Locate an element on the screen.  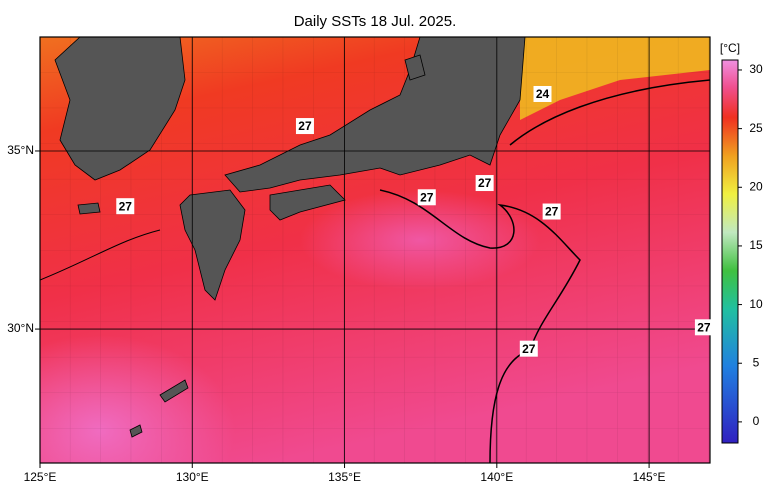
x-tick-label: 145°E is located at coordinates (649, 477).